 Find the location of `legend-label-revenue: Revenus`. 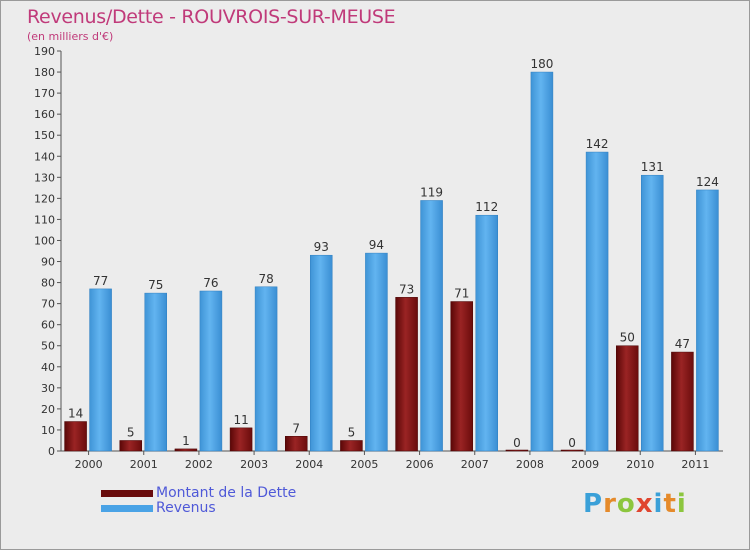

legend-label-revenue: Revenus is located at coordinates (186, 508).